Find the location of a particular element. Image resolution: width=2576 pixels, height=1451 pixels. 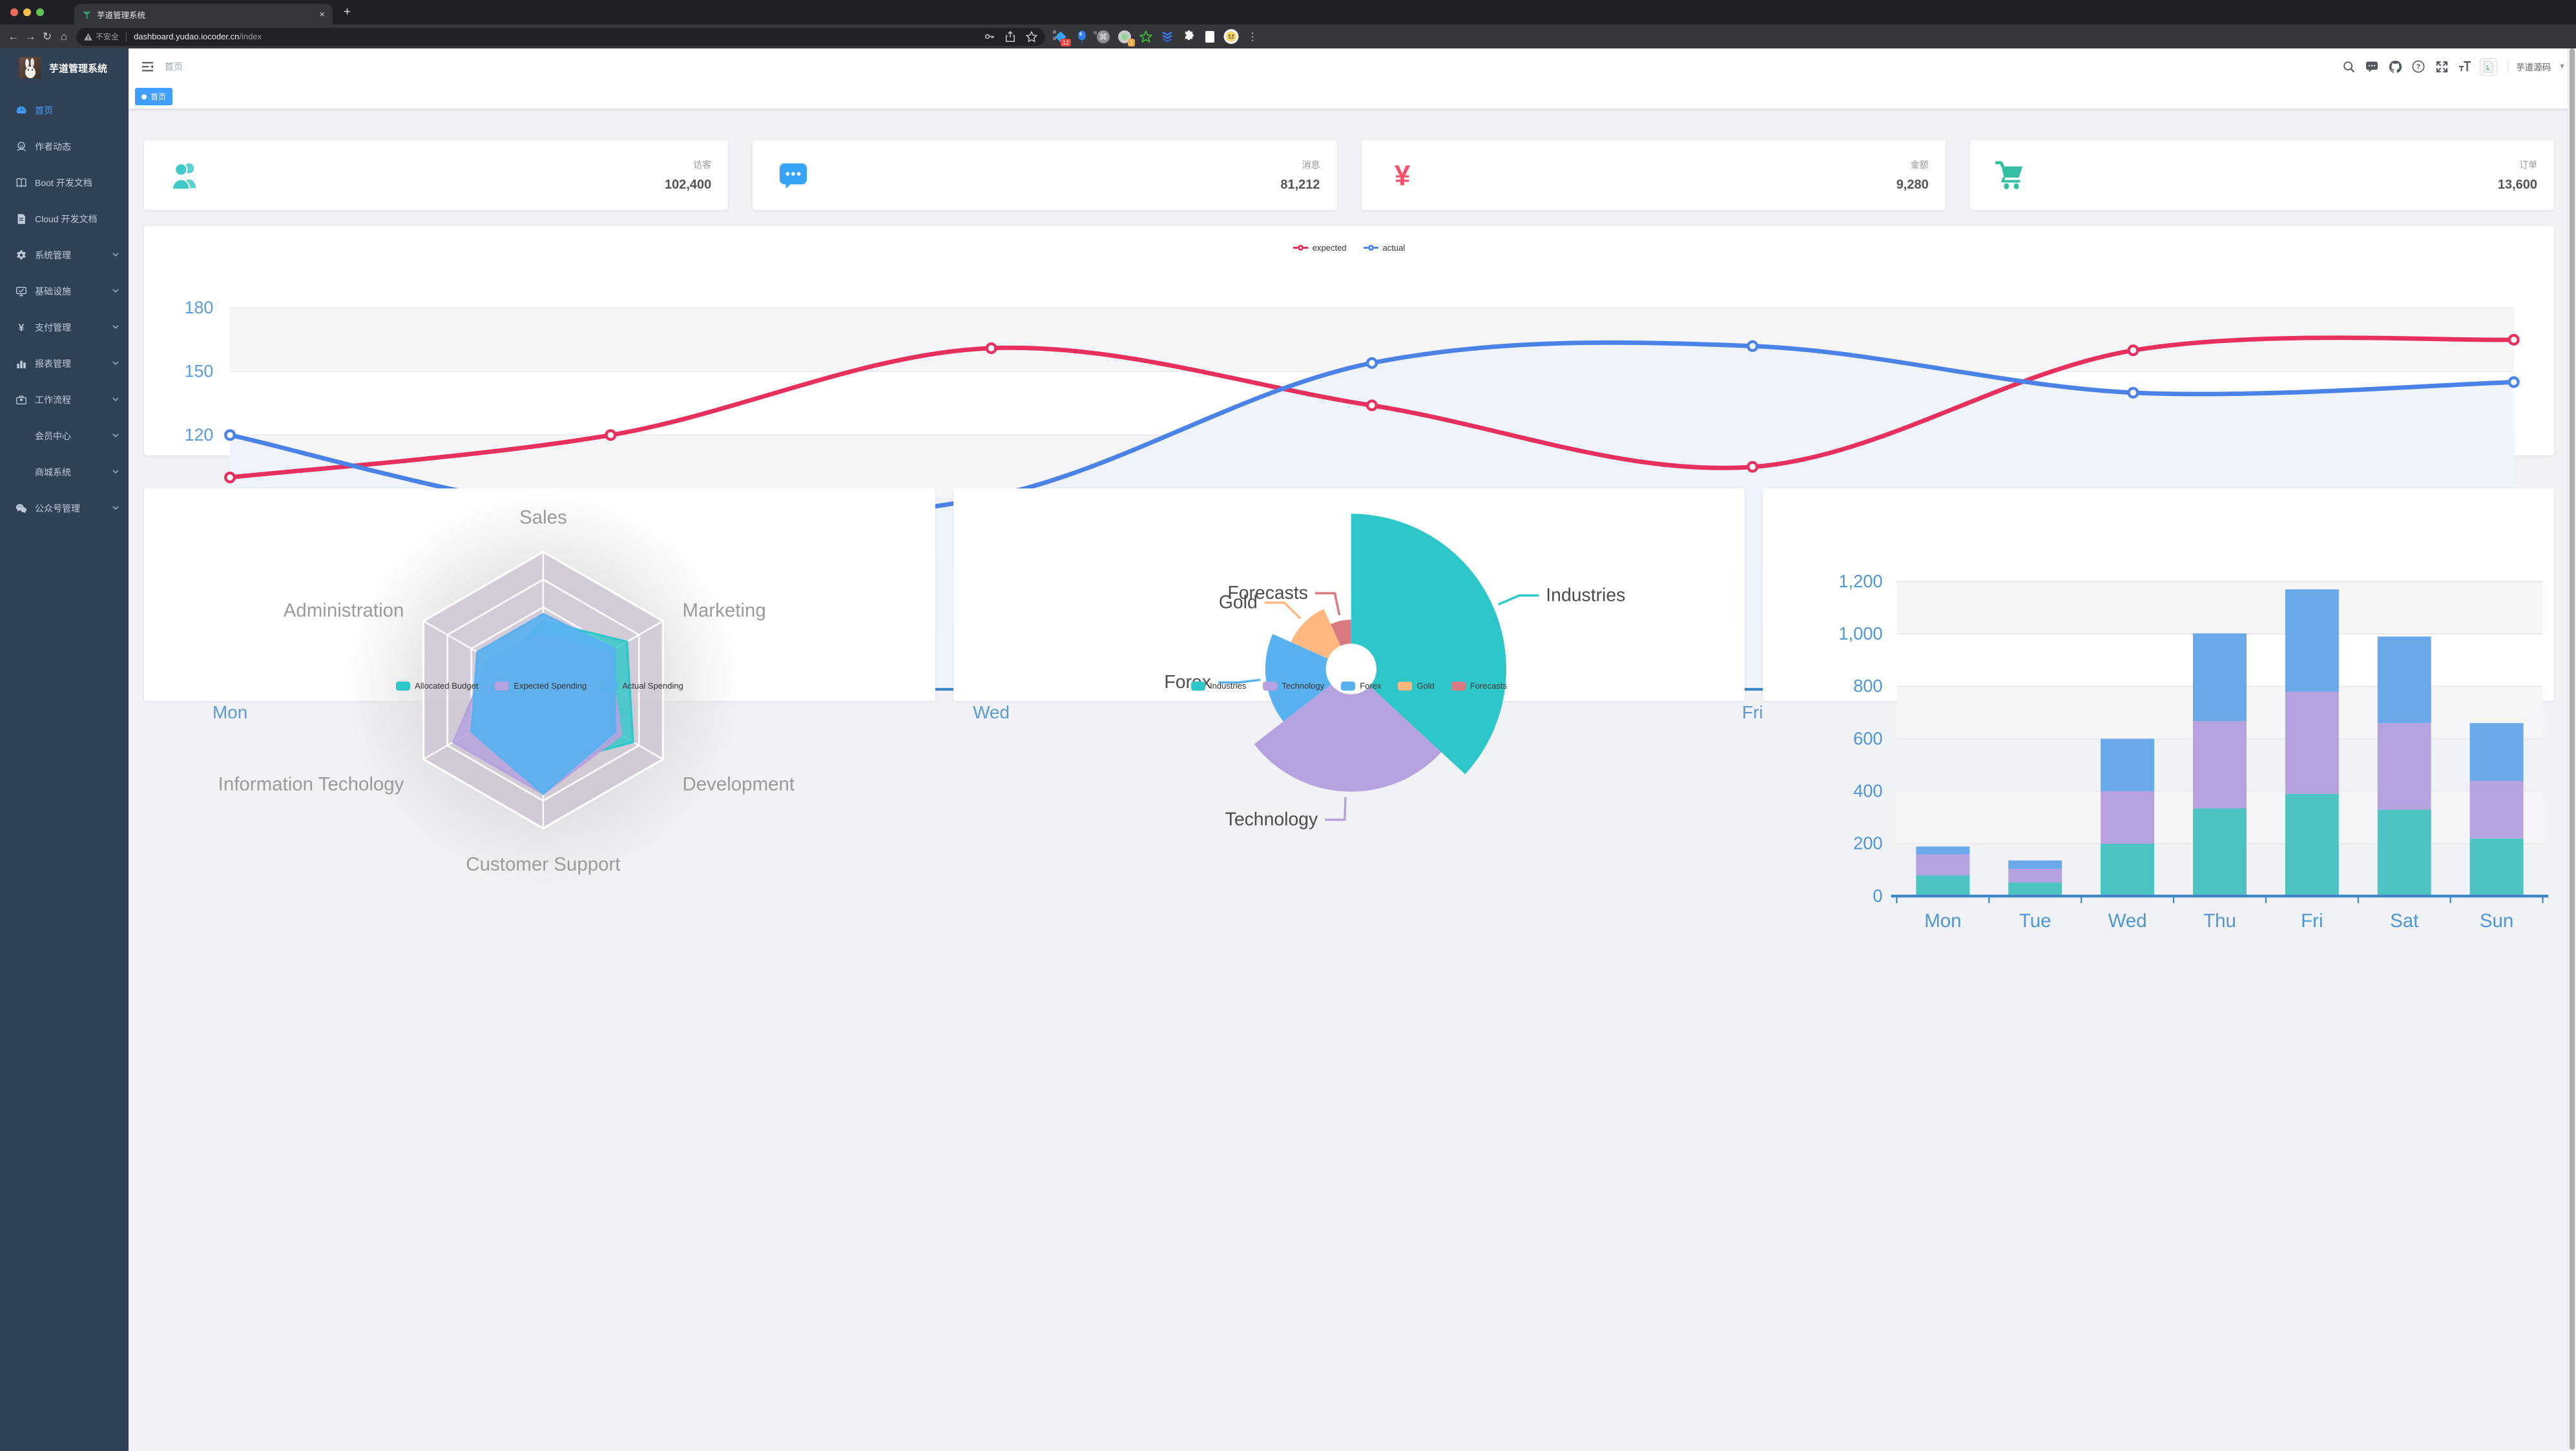

extensions-puzzle-icon is located at coordinates (1188, 37).